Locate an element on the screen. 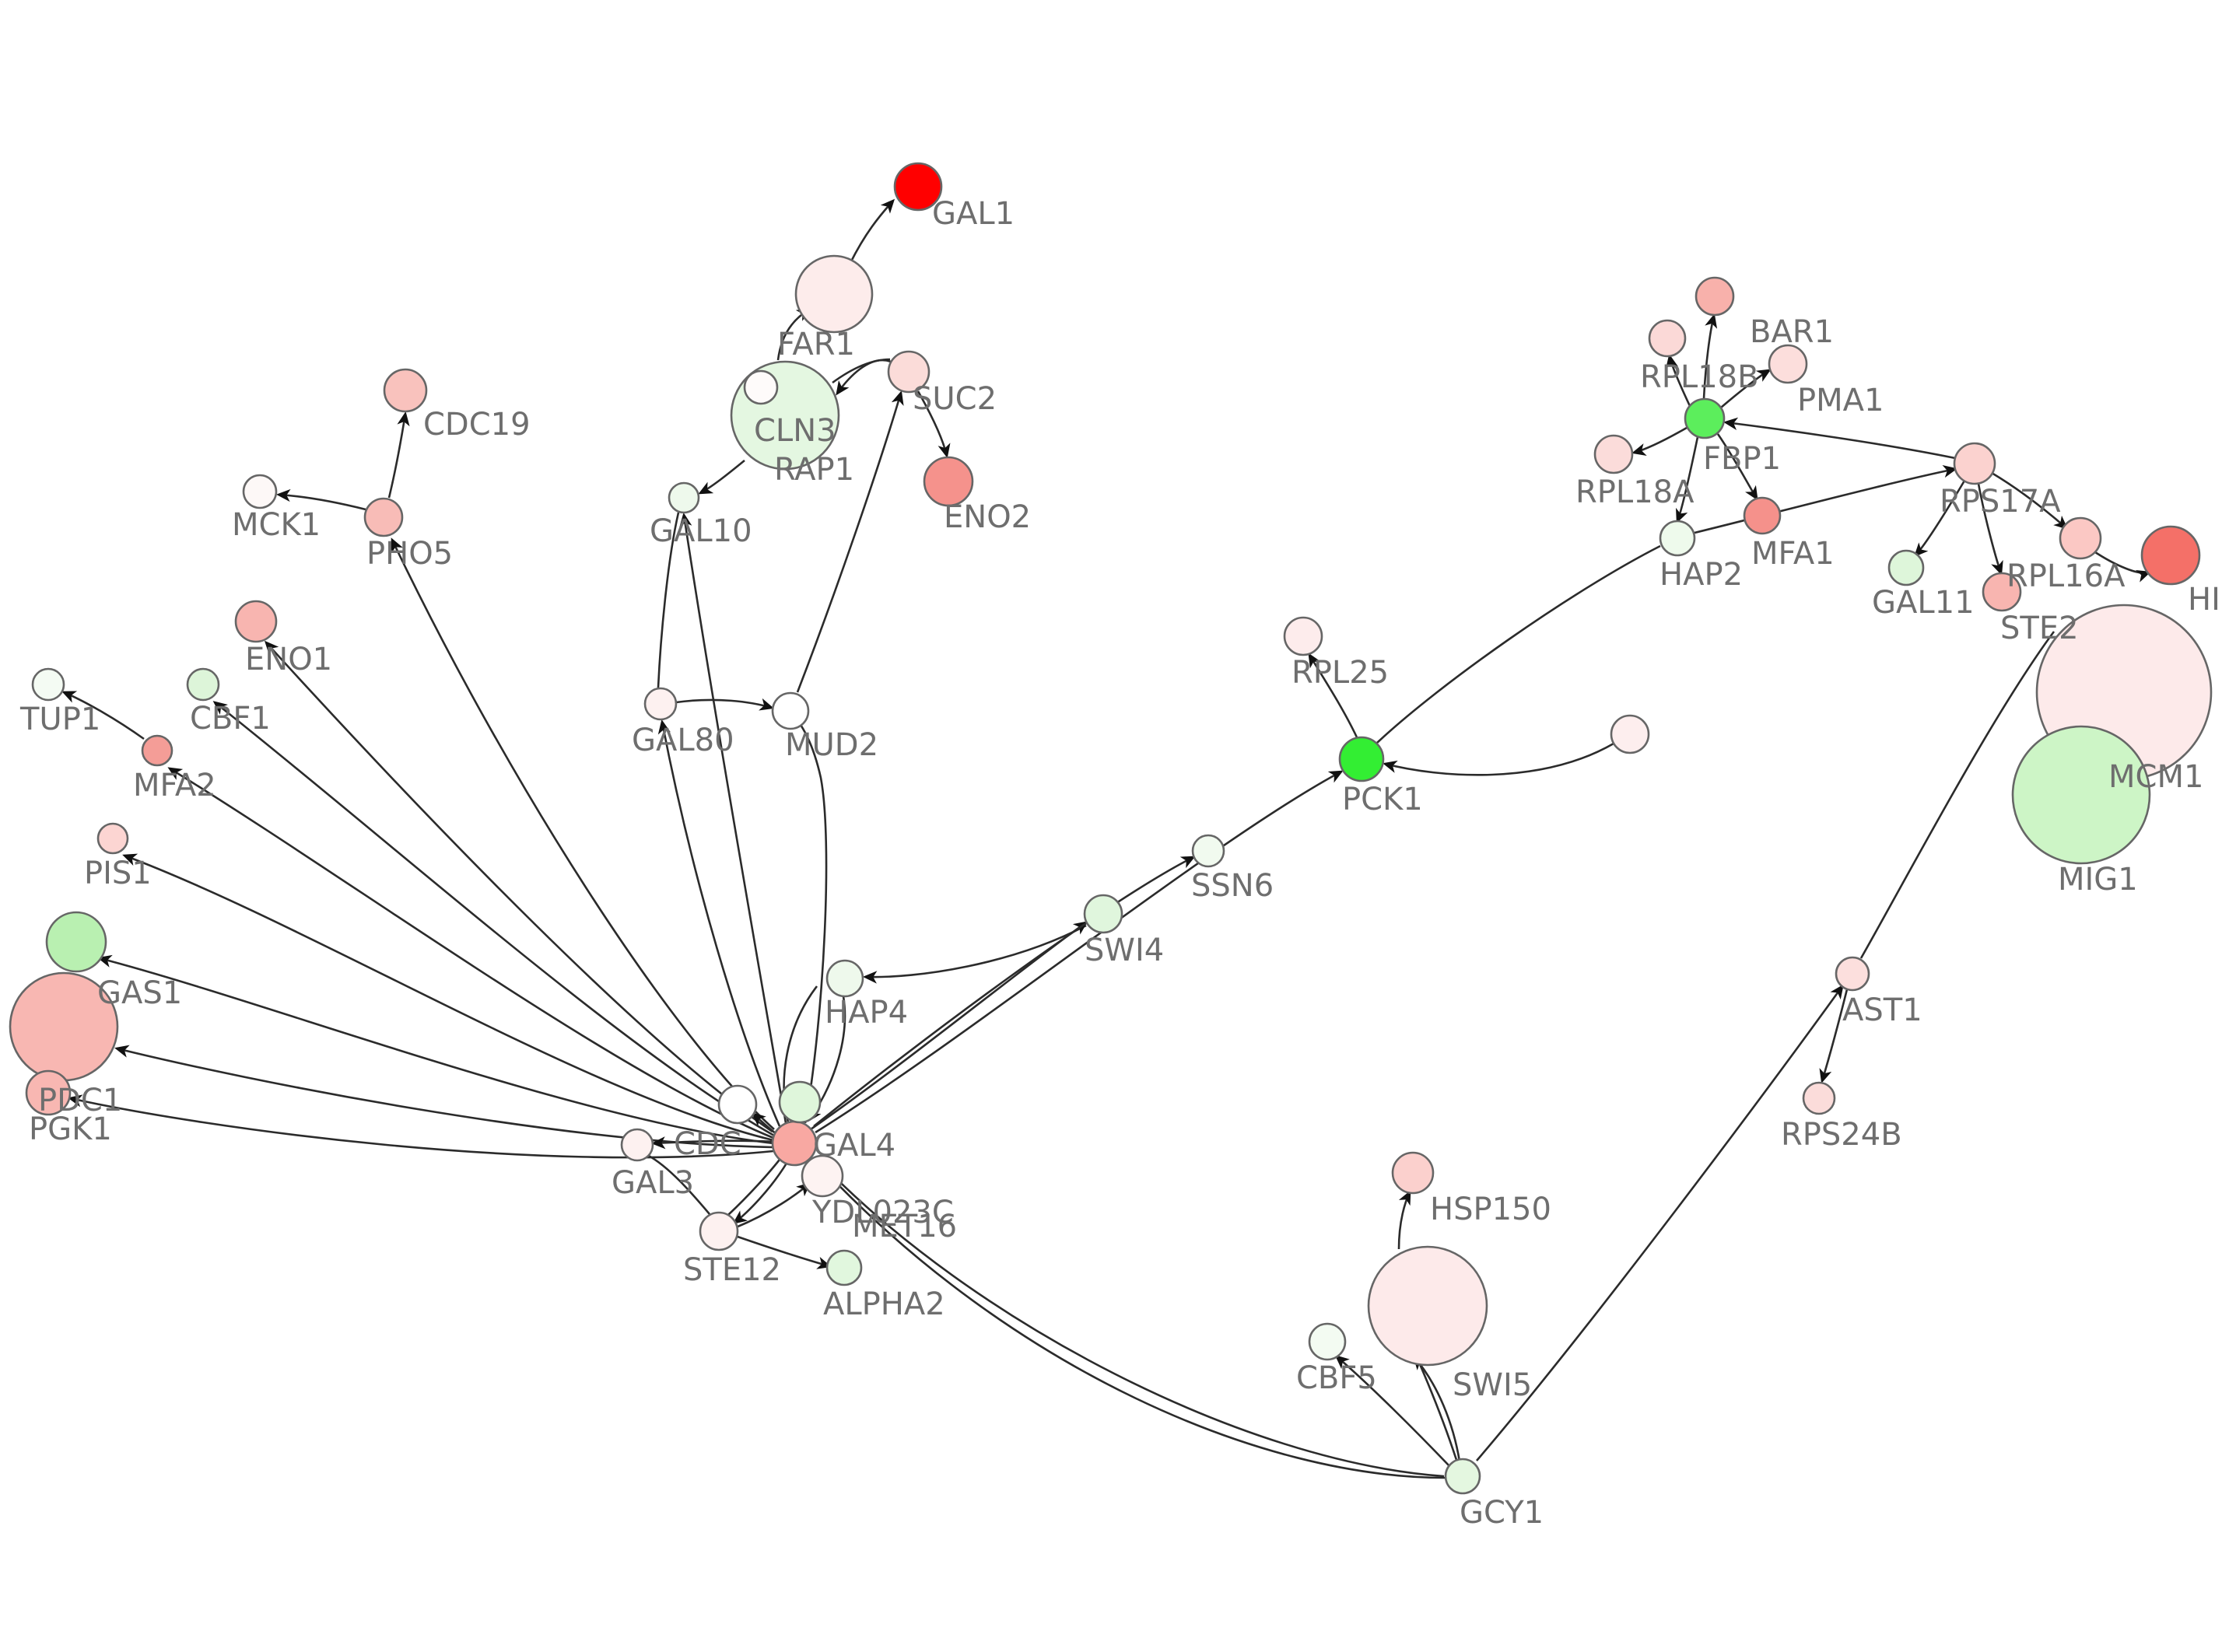 Image resolution: width=2222 pixels, height=1652 pixels. node-mfa1 is located at coordinates (1762, 515).